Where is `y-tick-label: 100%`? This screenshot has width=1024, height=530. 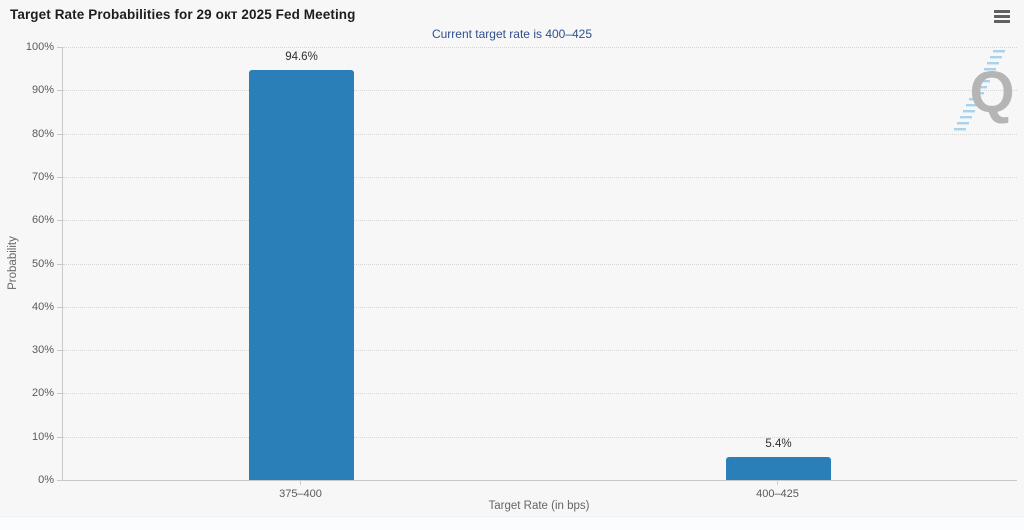 y-tick-label: 100% is located at coordinates (39, 47).